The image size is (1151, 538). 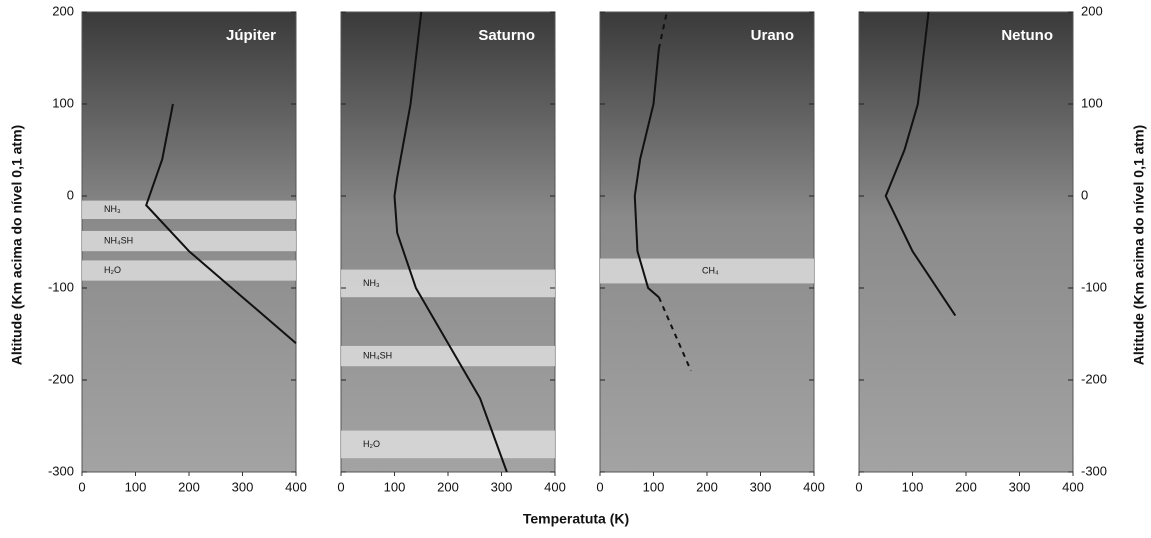 What do you see at coordinates (61, 470) in the screenshot?
I see `y-tick-label: -300` at bounding box center [61, 470].